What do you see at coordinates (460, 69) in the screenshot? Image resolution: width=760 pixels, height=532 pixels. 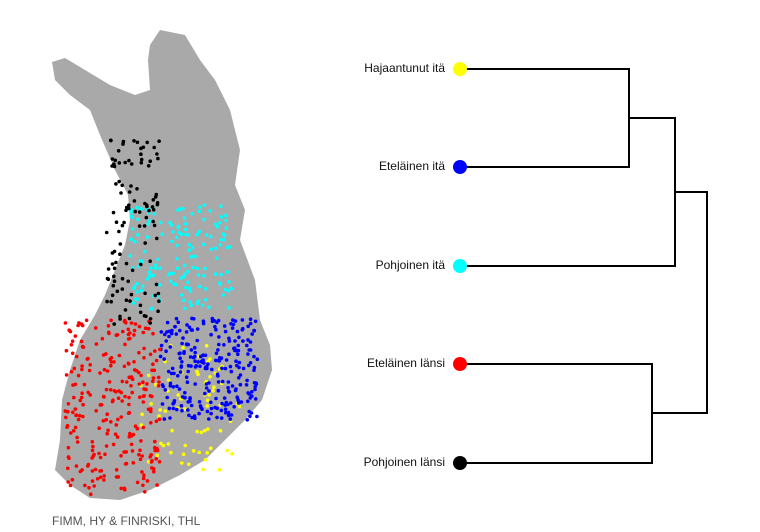 I see `group-marker` at bounding box center [460, 69].